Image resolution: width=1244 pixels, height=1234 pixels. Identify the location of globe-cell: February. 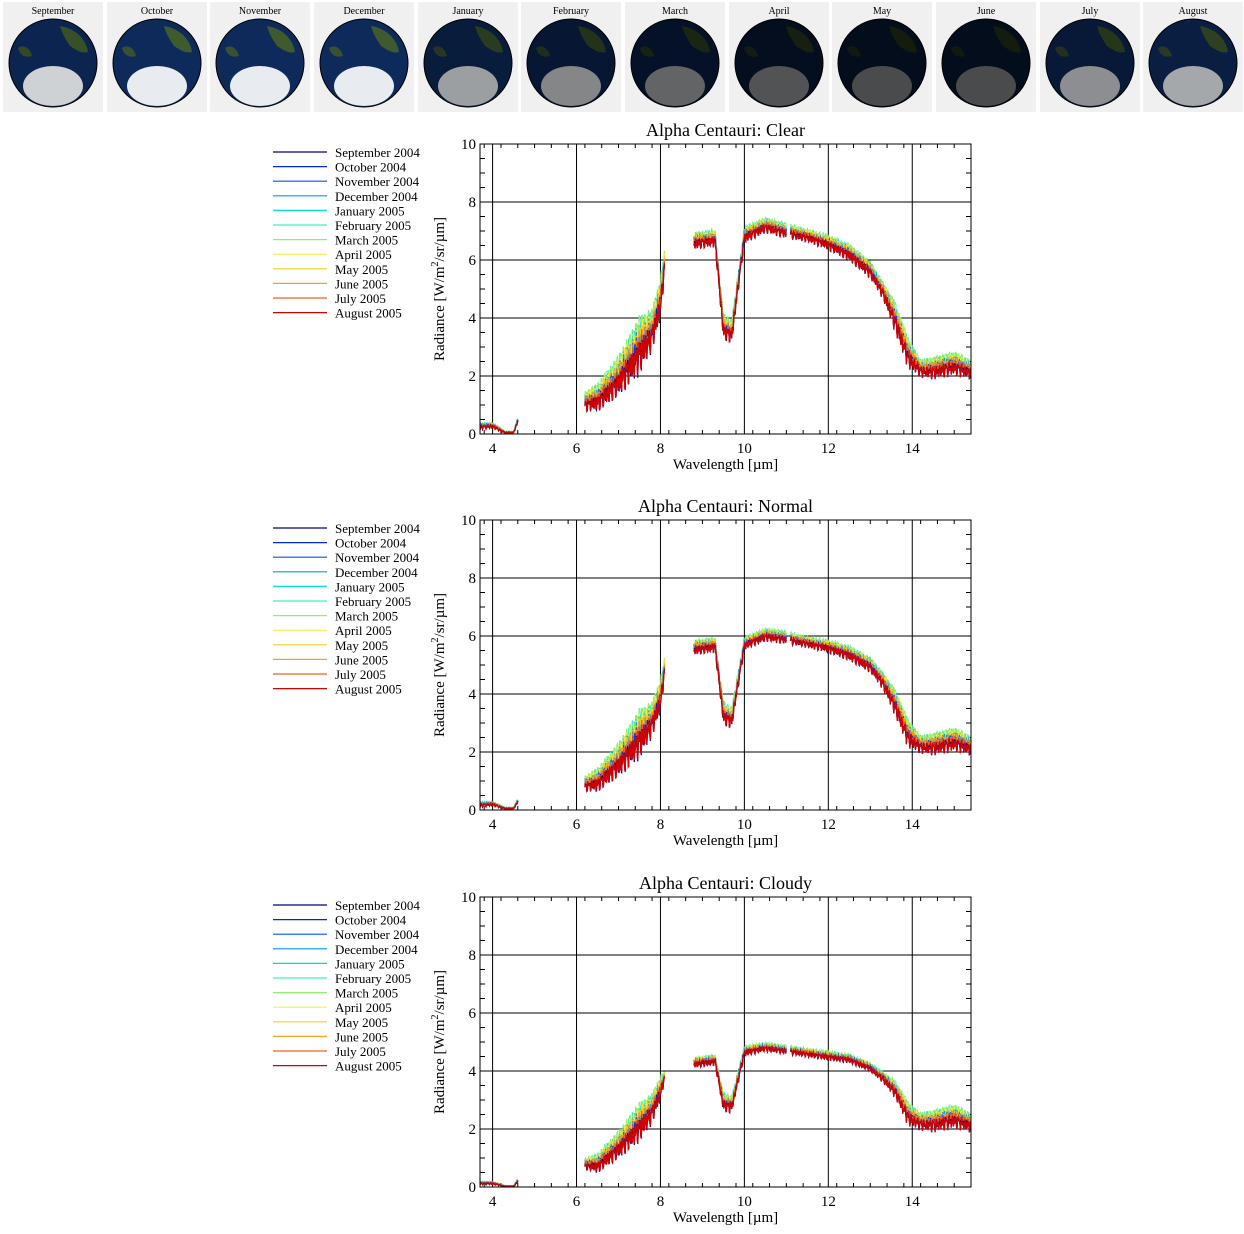
(571, 57).